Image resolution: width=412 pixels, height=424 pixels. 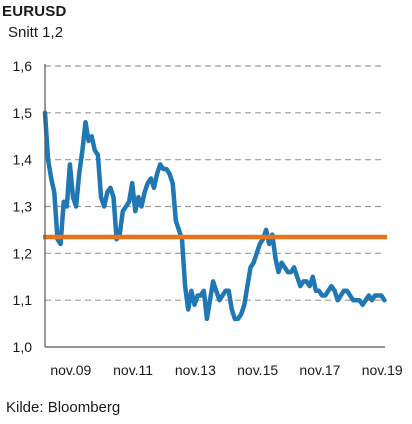 What do you see at coordinates (34, 11) in the screenshot?
I see `chart-title: EURUSD` at bounding box center [34, 11].